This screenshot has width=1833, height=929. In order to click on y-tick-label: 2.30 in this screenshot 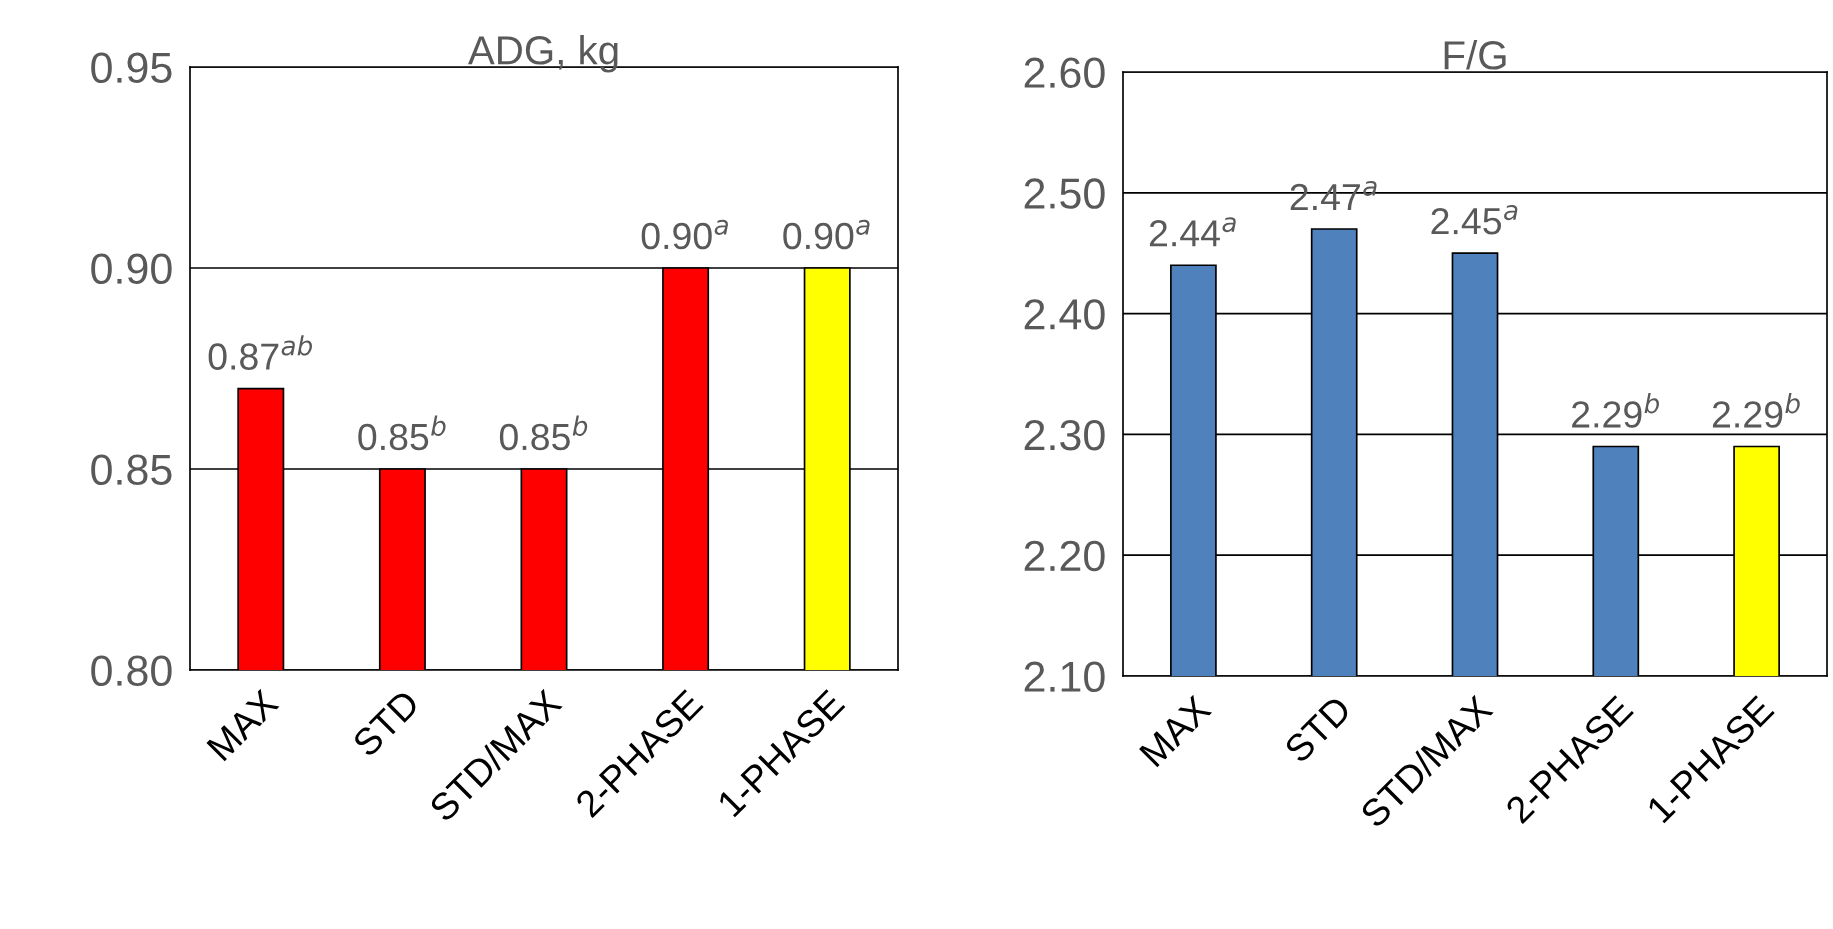, I will do `click(1064, 435)`.